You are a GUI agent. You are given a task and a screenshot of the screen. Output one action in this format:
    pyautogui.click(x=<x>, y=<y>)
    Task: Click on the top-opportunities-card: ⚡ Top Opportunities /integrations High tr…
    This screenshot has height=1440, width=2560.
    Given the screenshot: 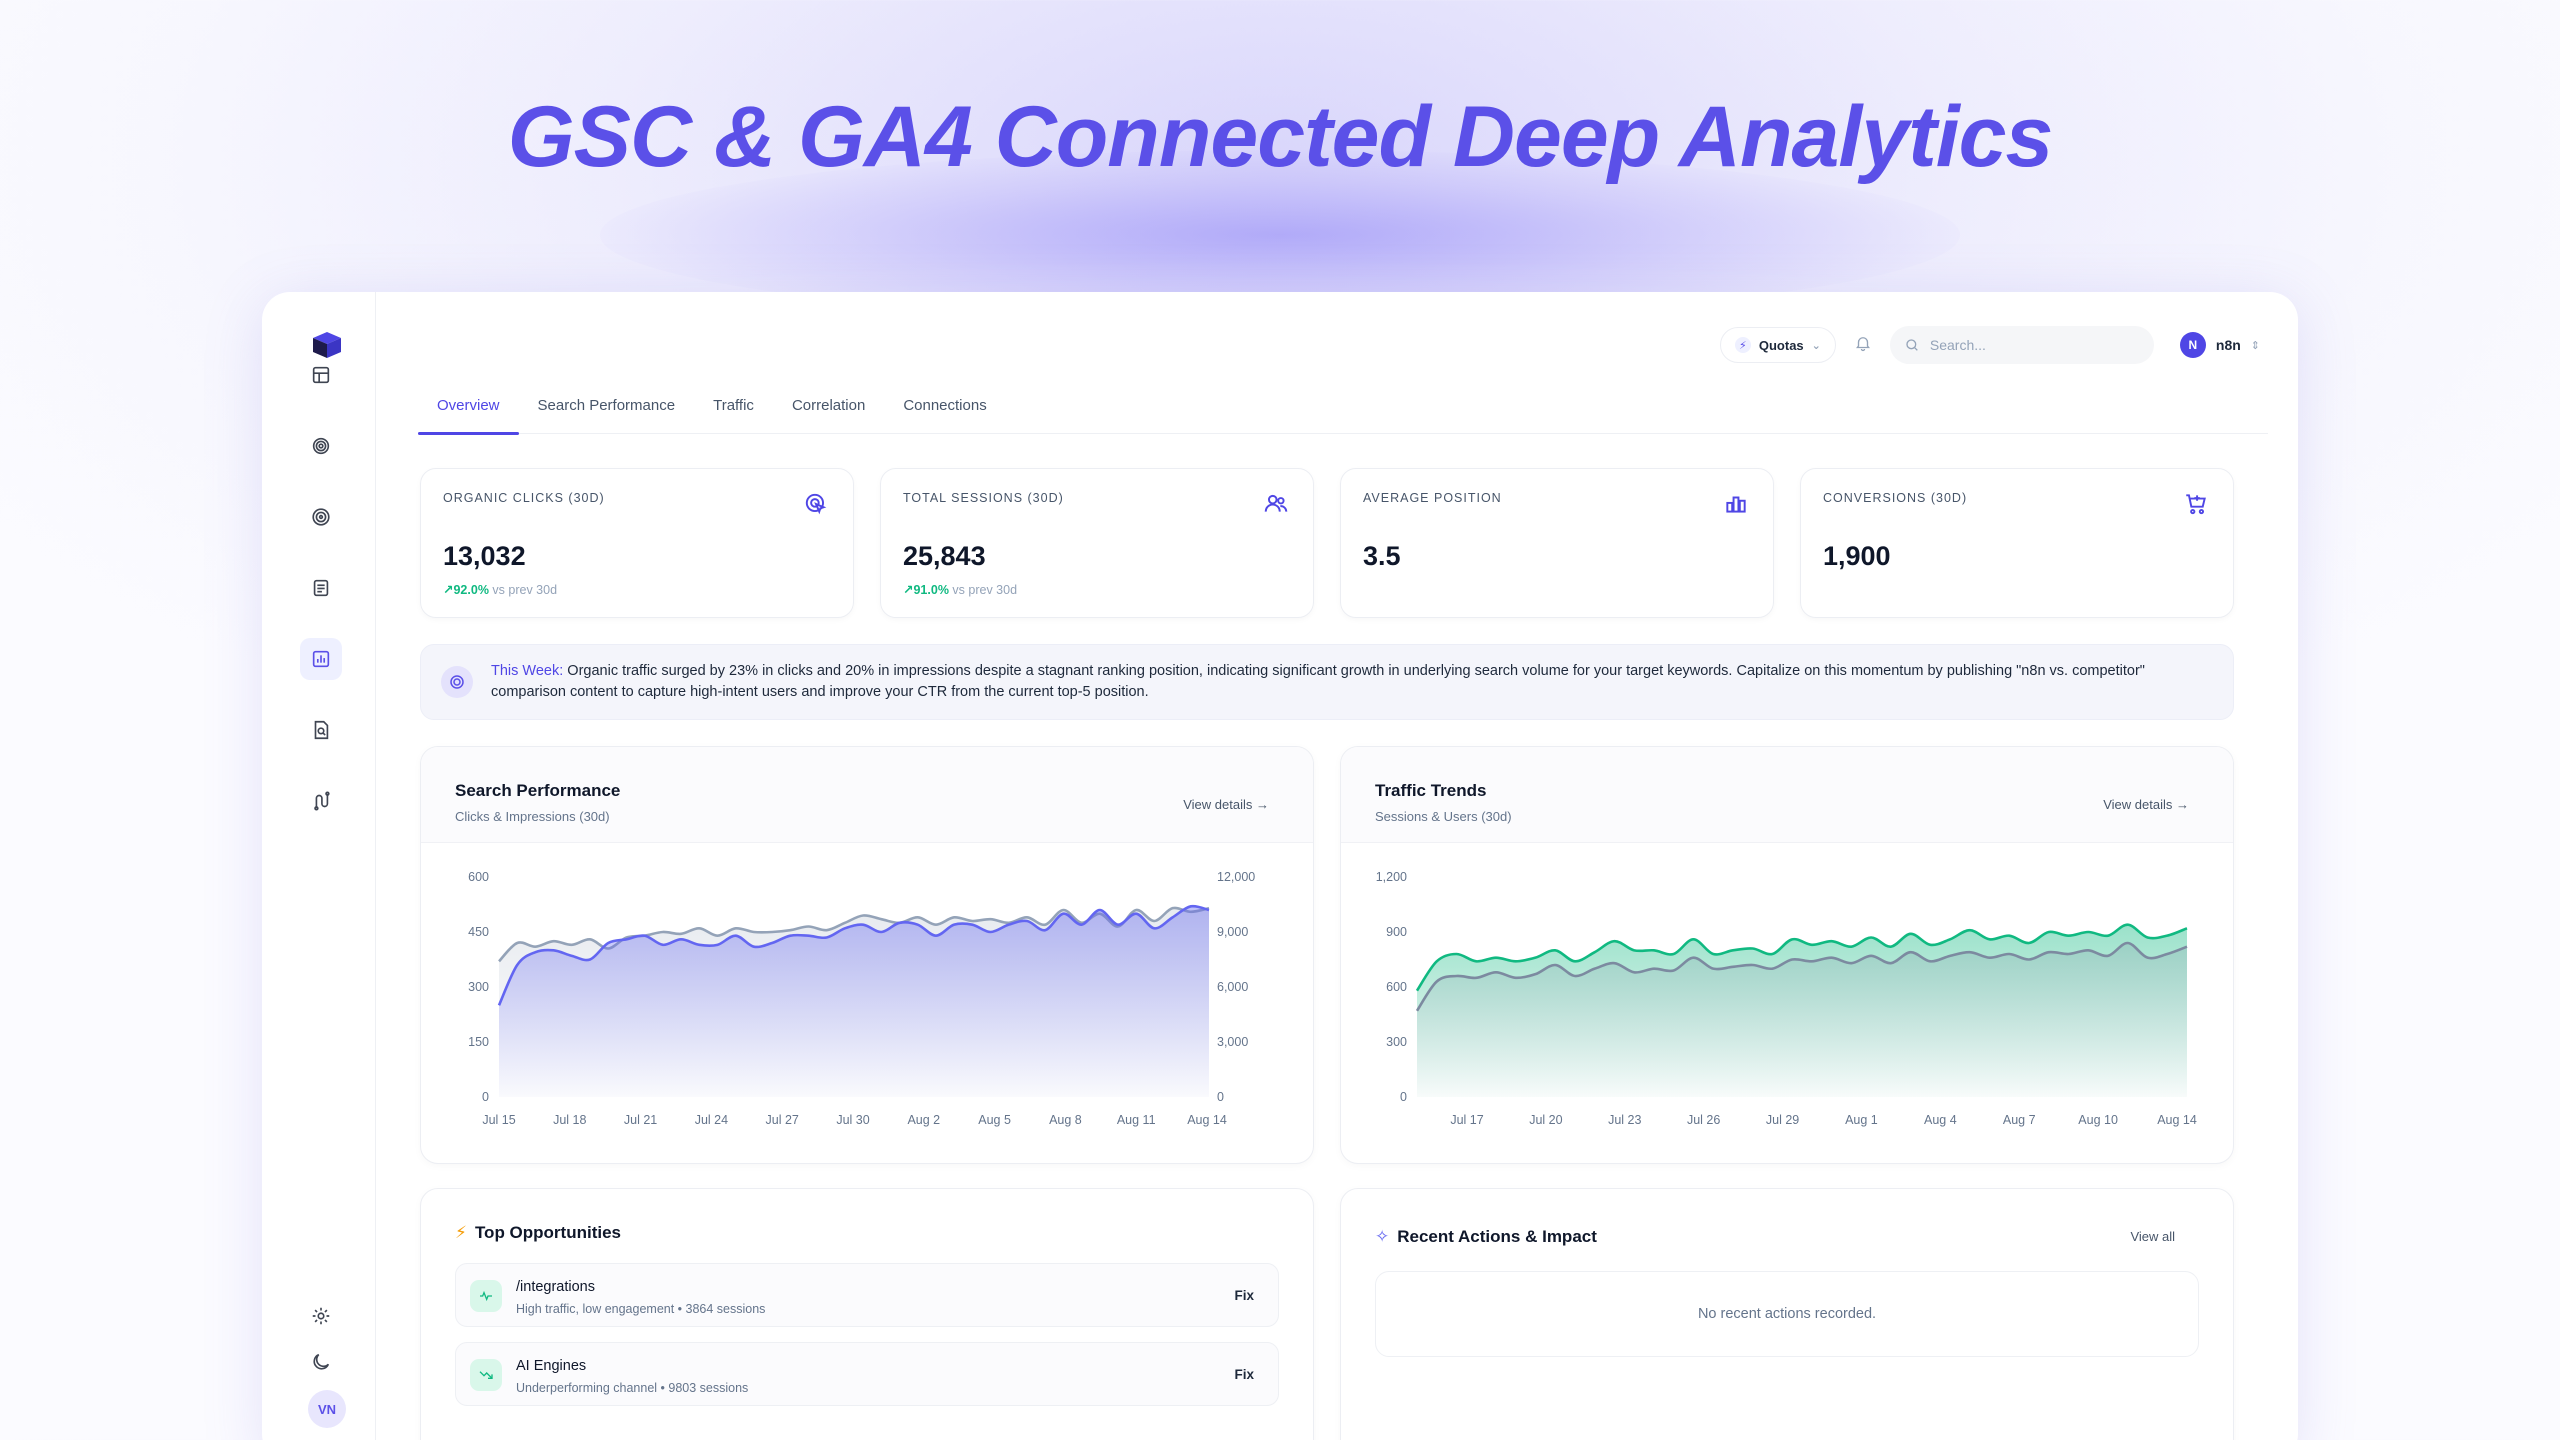 What is the action you would take?
    pyautogui.click(x=867, y=1314)
    